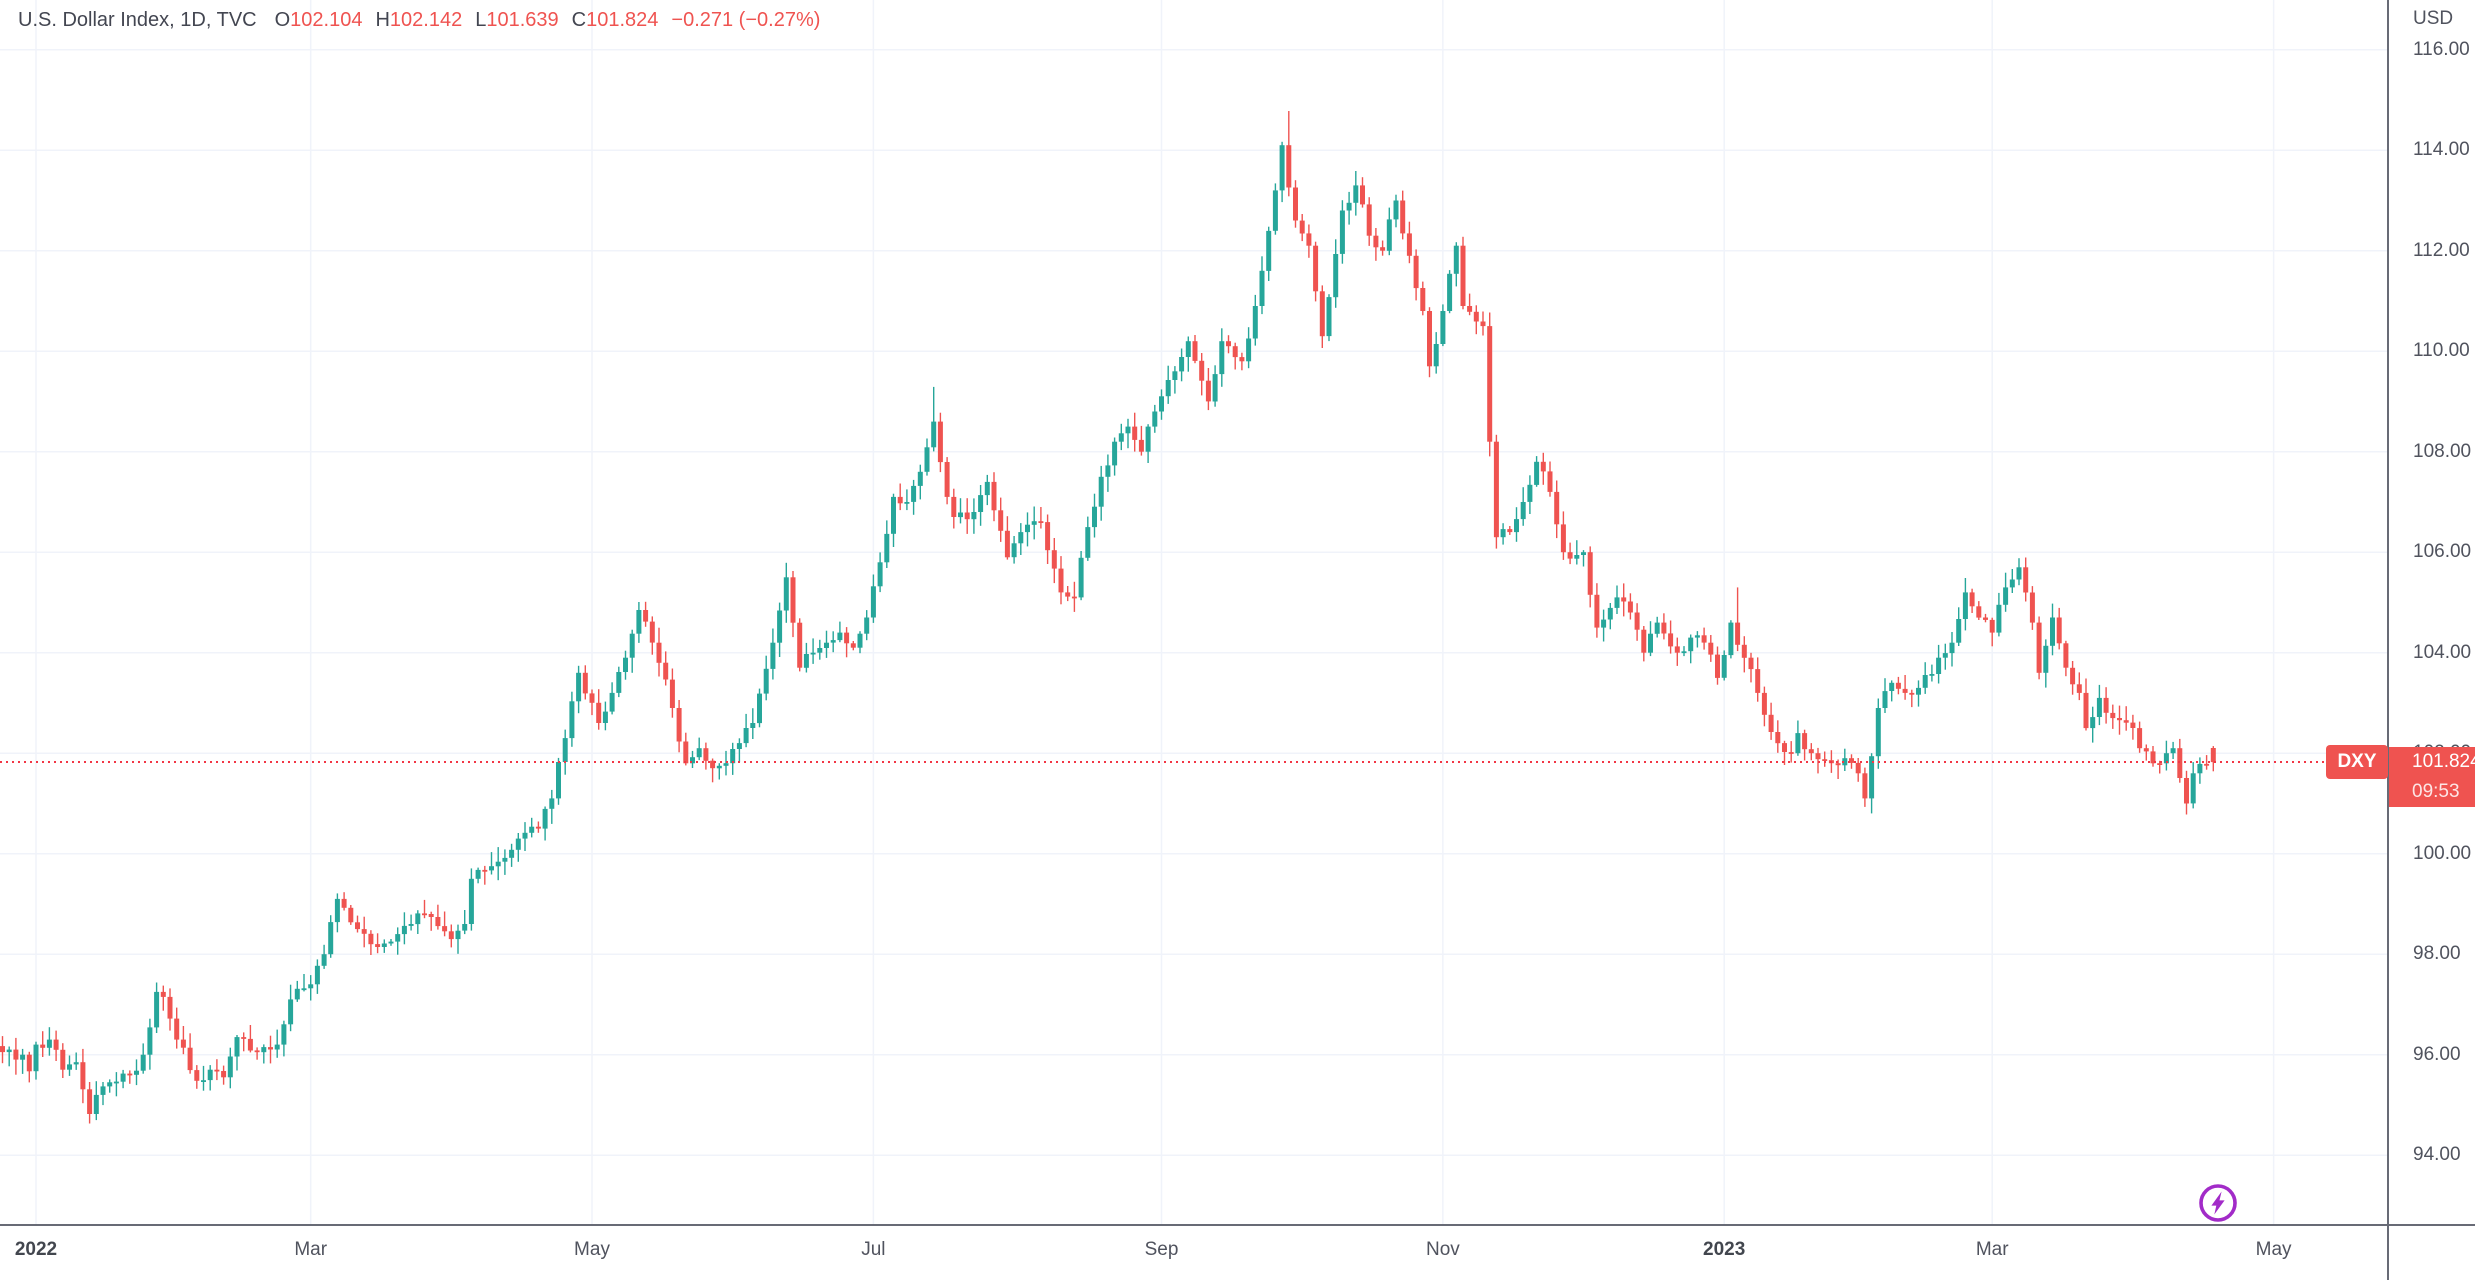 The image size is (2475, 1280). What do you see at coordinates (2441, 150) in the screenshot?
I see `price-tick-label: 114.00` at bounding box center [2441, 150].